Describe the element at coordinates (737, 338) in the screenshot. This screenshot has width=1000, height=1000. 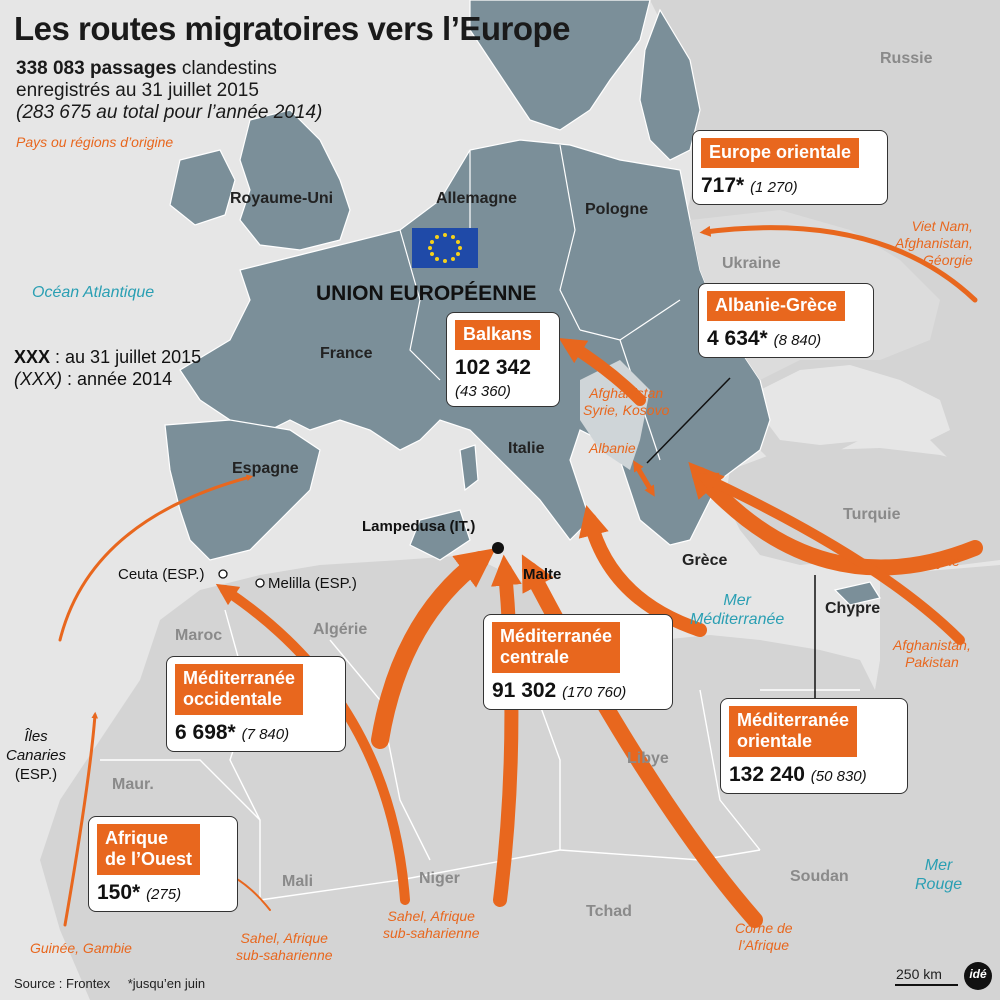
I see `route-value-2015: 4 634*` at that location.